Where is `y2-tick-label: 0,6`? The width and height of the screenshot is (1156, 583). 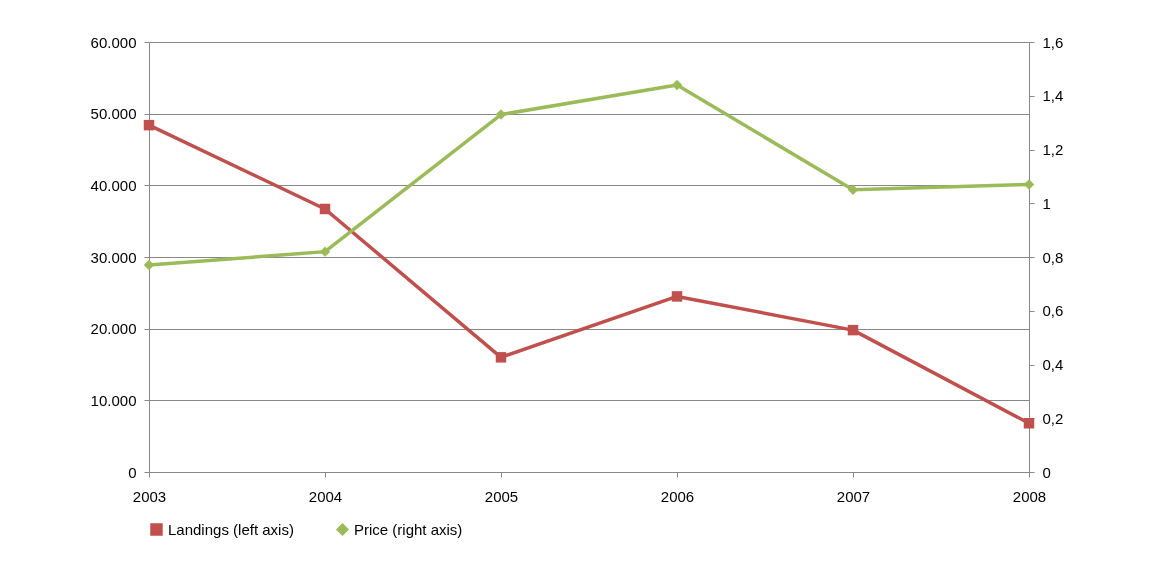 y2-tick-label: 0,6 is located at coordinates (1053, 311).